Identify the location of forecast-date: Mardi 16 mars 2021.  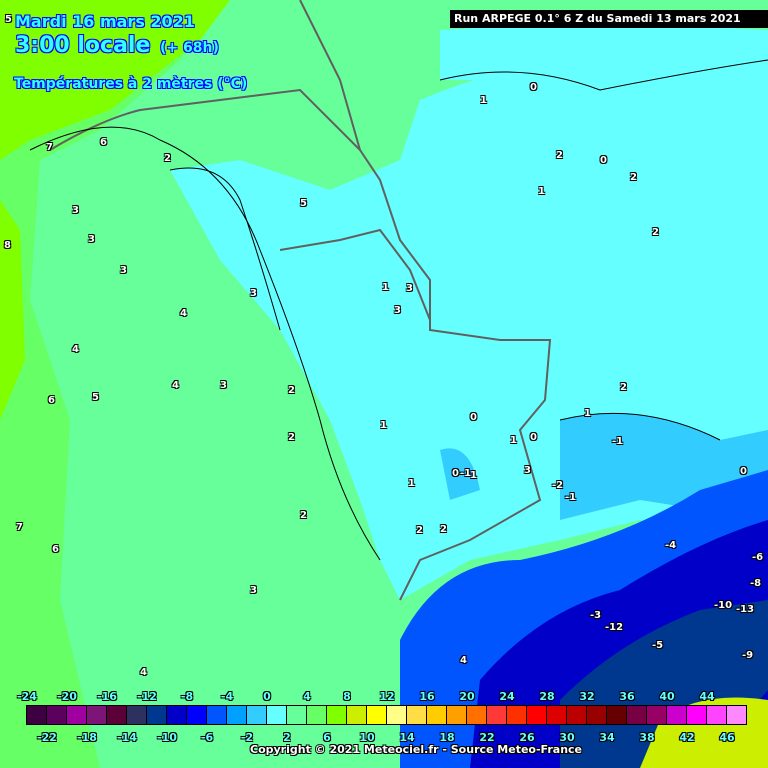
(105, 21).